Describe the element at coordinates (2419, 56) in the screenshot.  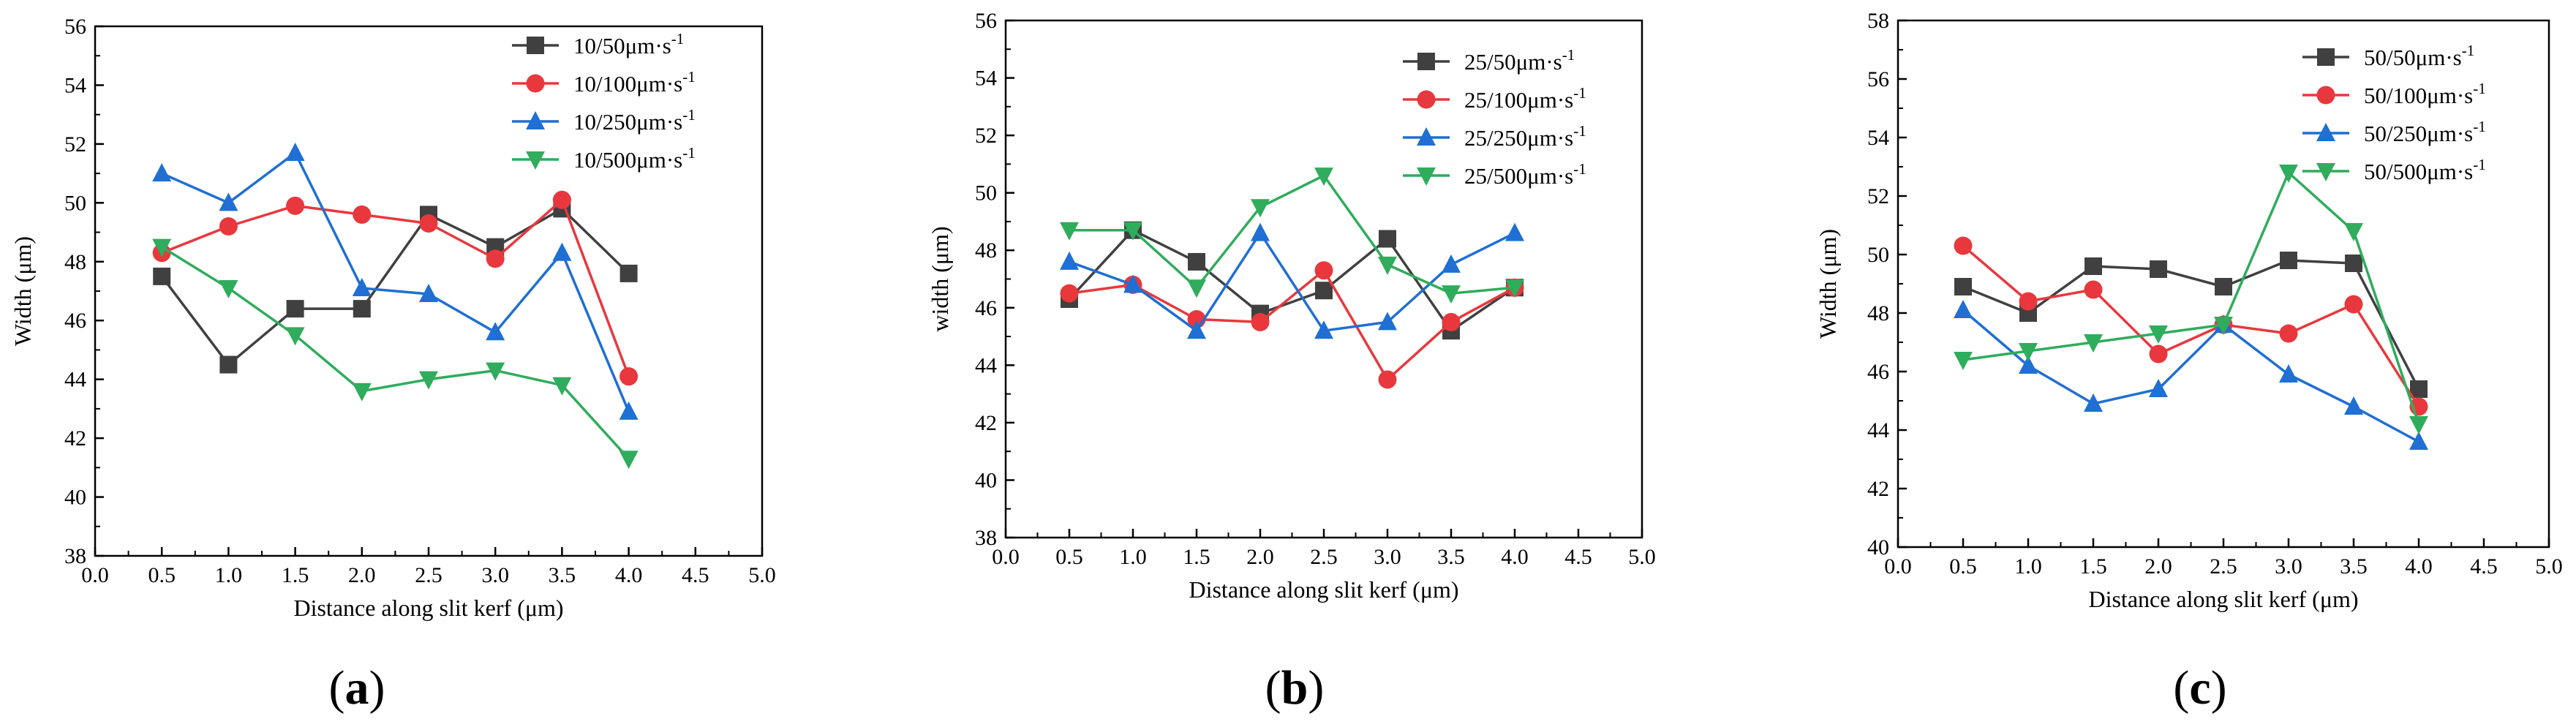
I see `legend-label: 50/50μm·s-1` at that location.